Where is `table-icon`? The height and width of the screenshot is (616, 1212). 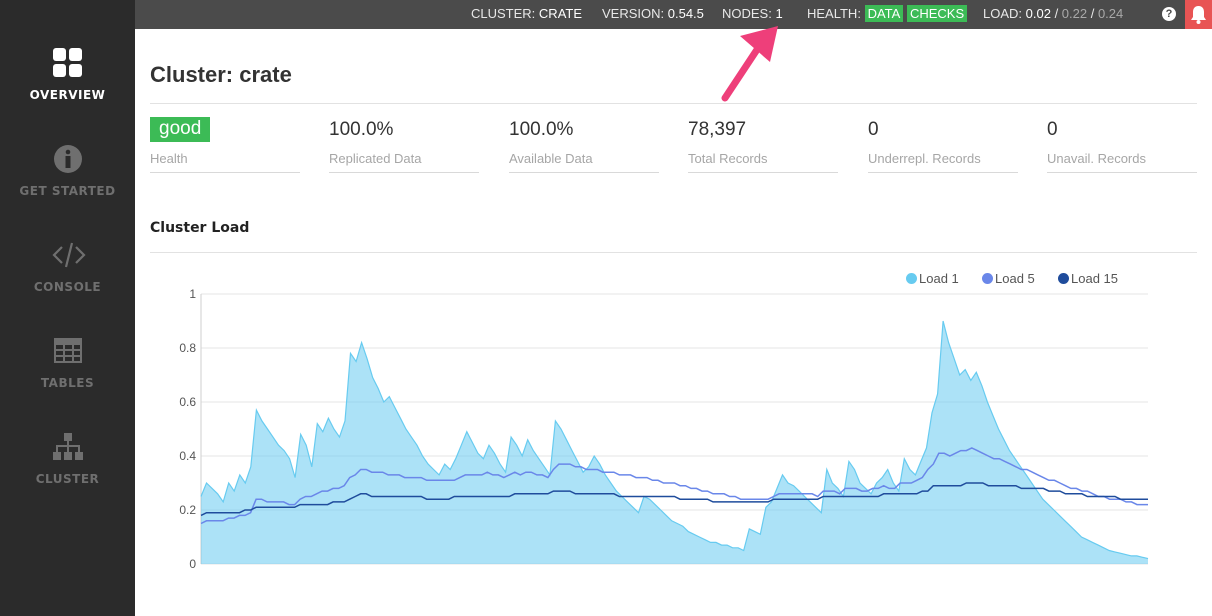 table-icon is located at coordinates (68, 351).